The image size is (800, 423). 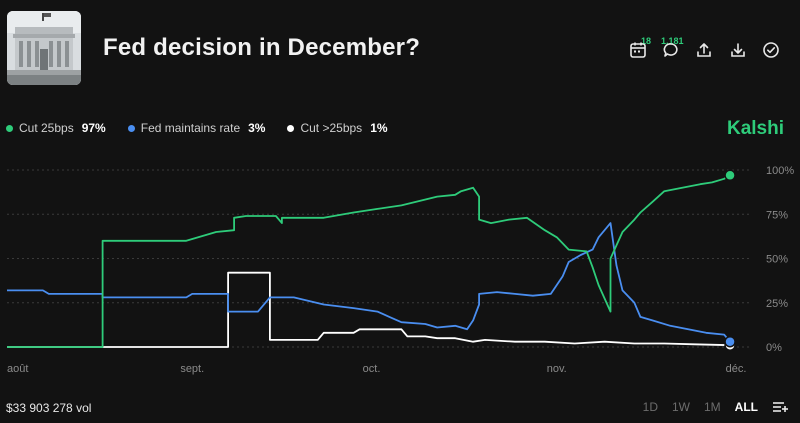 I want to click on legend-pct: 1%, so click(x=379, y=128).